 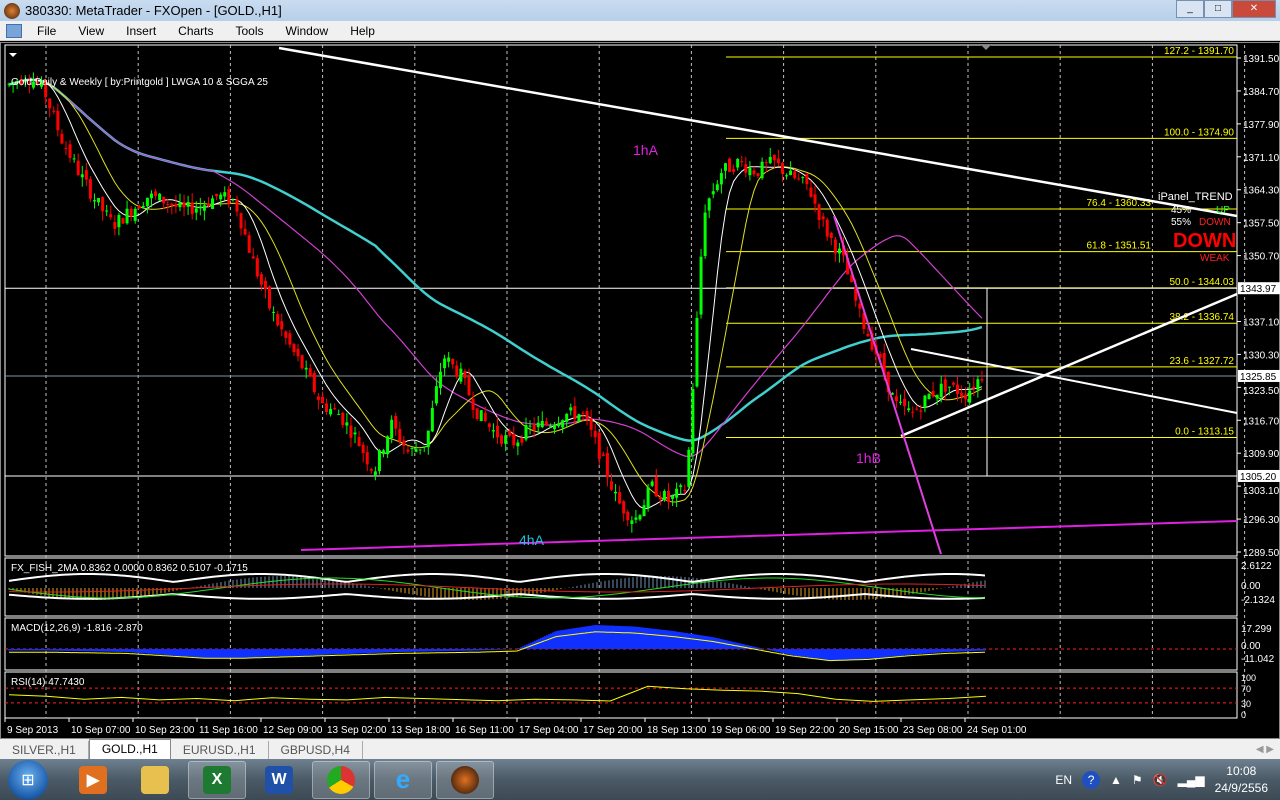 What do you see at coordinates (141, 30) in the screenshot?
I see `menu-insert: Insert` at bounding box center [141, 30].